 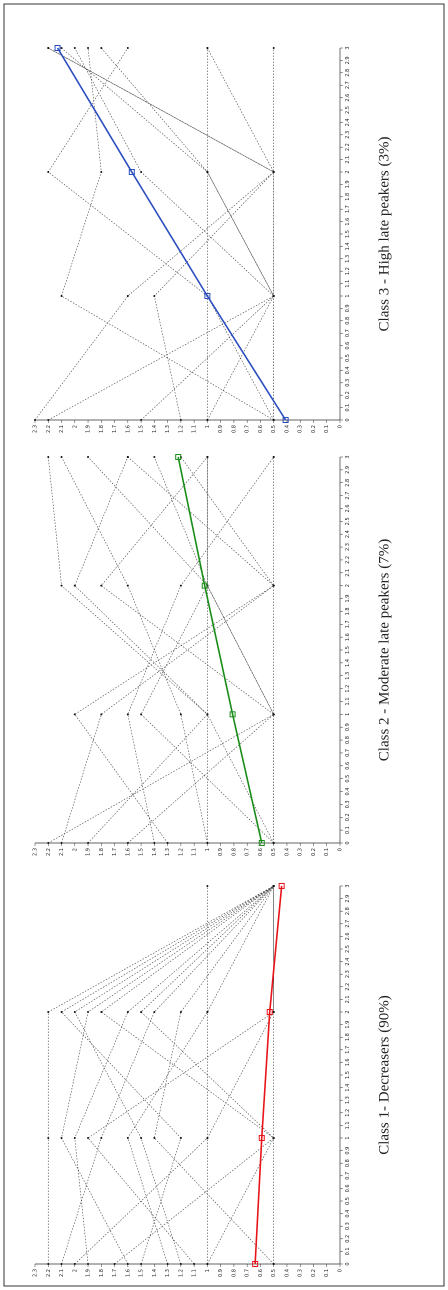 I want to click on x-tick-label: 2.6, so click(x=348, y=508).